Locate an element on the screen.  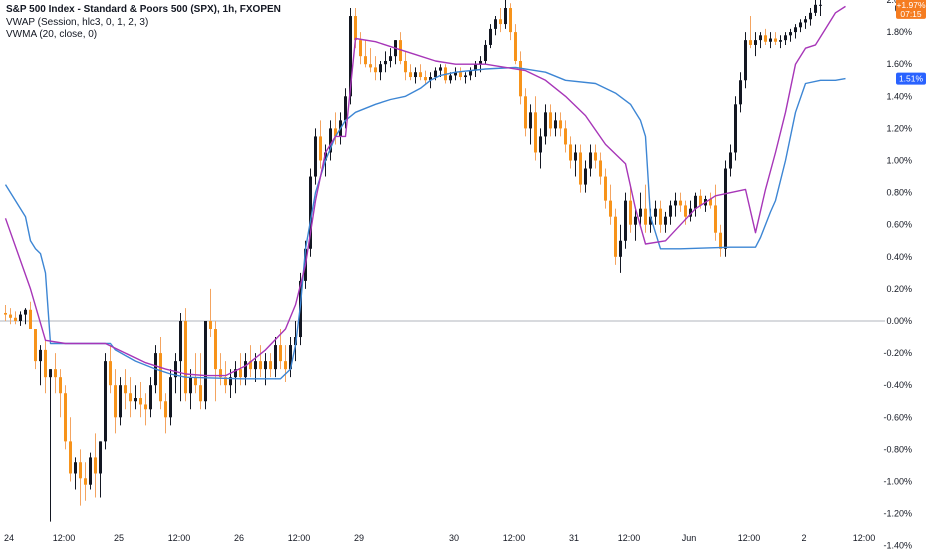
y-tick-label: -0.20% is located at coordinates (897, 353).